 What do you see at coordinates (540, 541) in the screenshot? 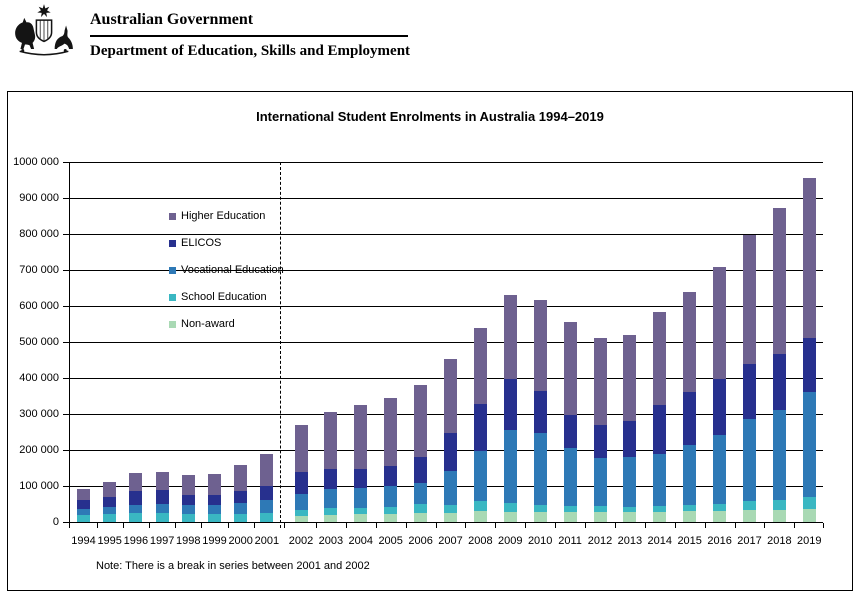
I see `x-tick-label: 2010` at bounding box center [540, 541].